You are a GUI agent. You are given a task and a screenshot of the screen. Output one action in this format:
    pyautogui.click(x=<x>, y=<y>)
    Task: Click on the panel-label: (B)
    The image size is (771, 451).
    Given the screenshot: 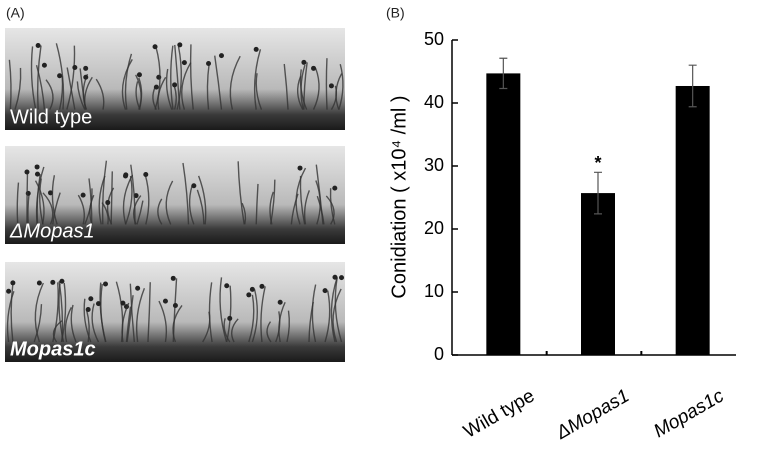 What is the action you would take?
    pyautogui.click(x=395, y=13)
    